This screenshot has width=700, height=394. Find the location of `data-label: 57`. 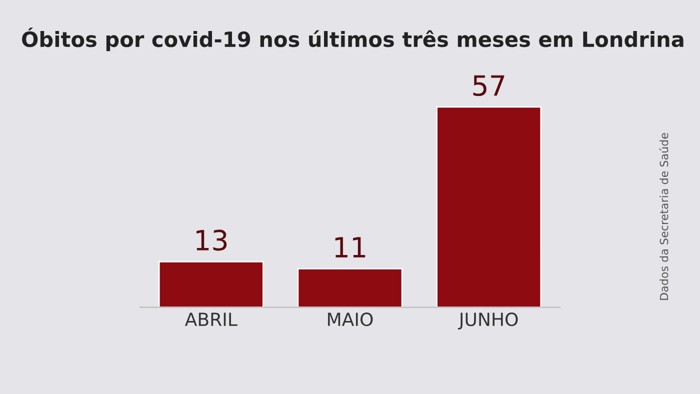

data-label: 57 is located at coordinates (488, 85).